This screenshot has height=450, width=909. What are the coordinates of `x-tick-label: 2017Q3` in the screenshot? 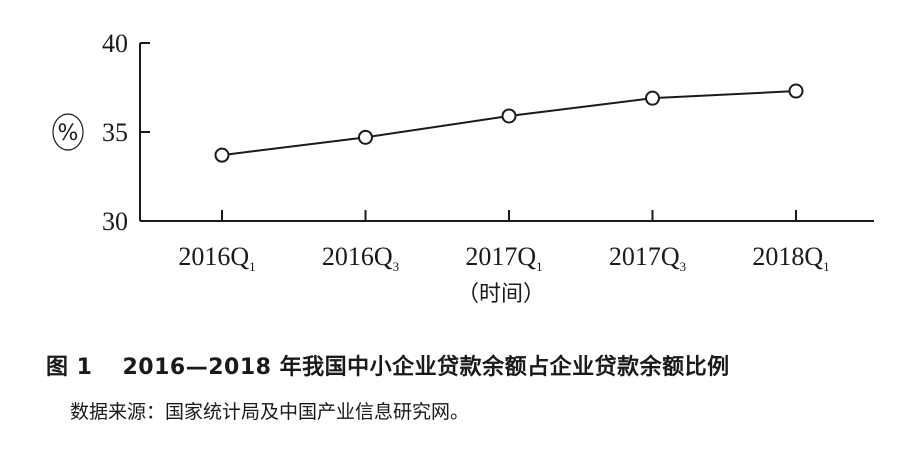 It's located at (647, 258).